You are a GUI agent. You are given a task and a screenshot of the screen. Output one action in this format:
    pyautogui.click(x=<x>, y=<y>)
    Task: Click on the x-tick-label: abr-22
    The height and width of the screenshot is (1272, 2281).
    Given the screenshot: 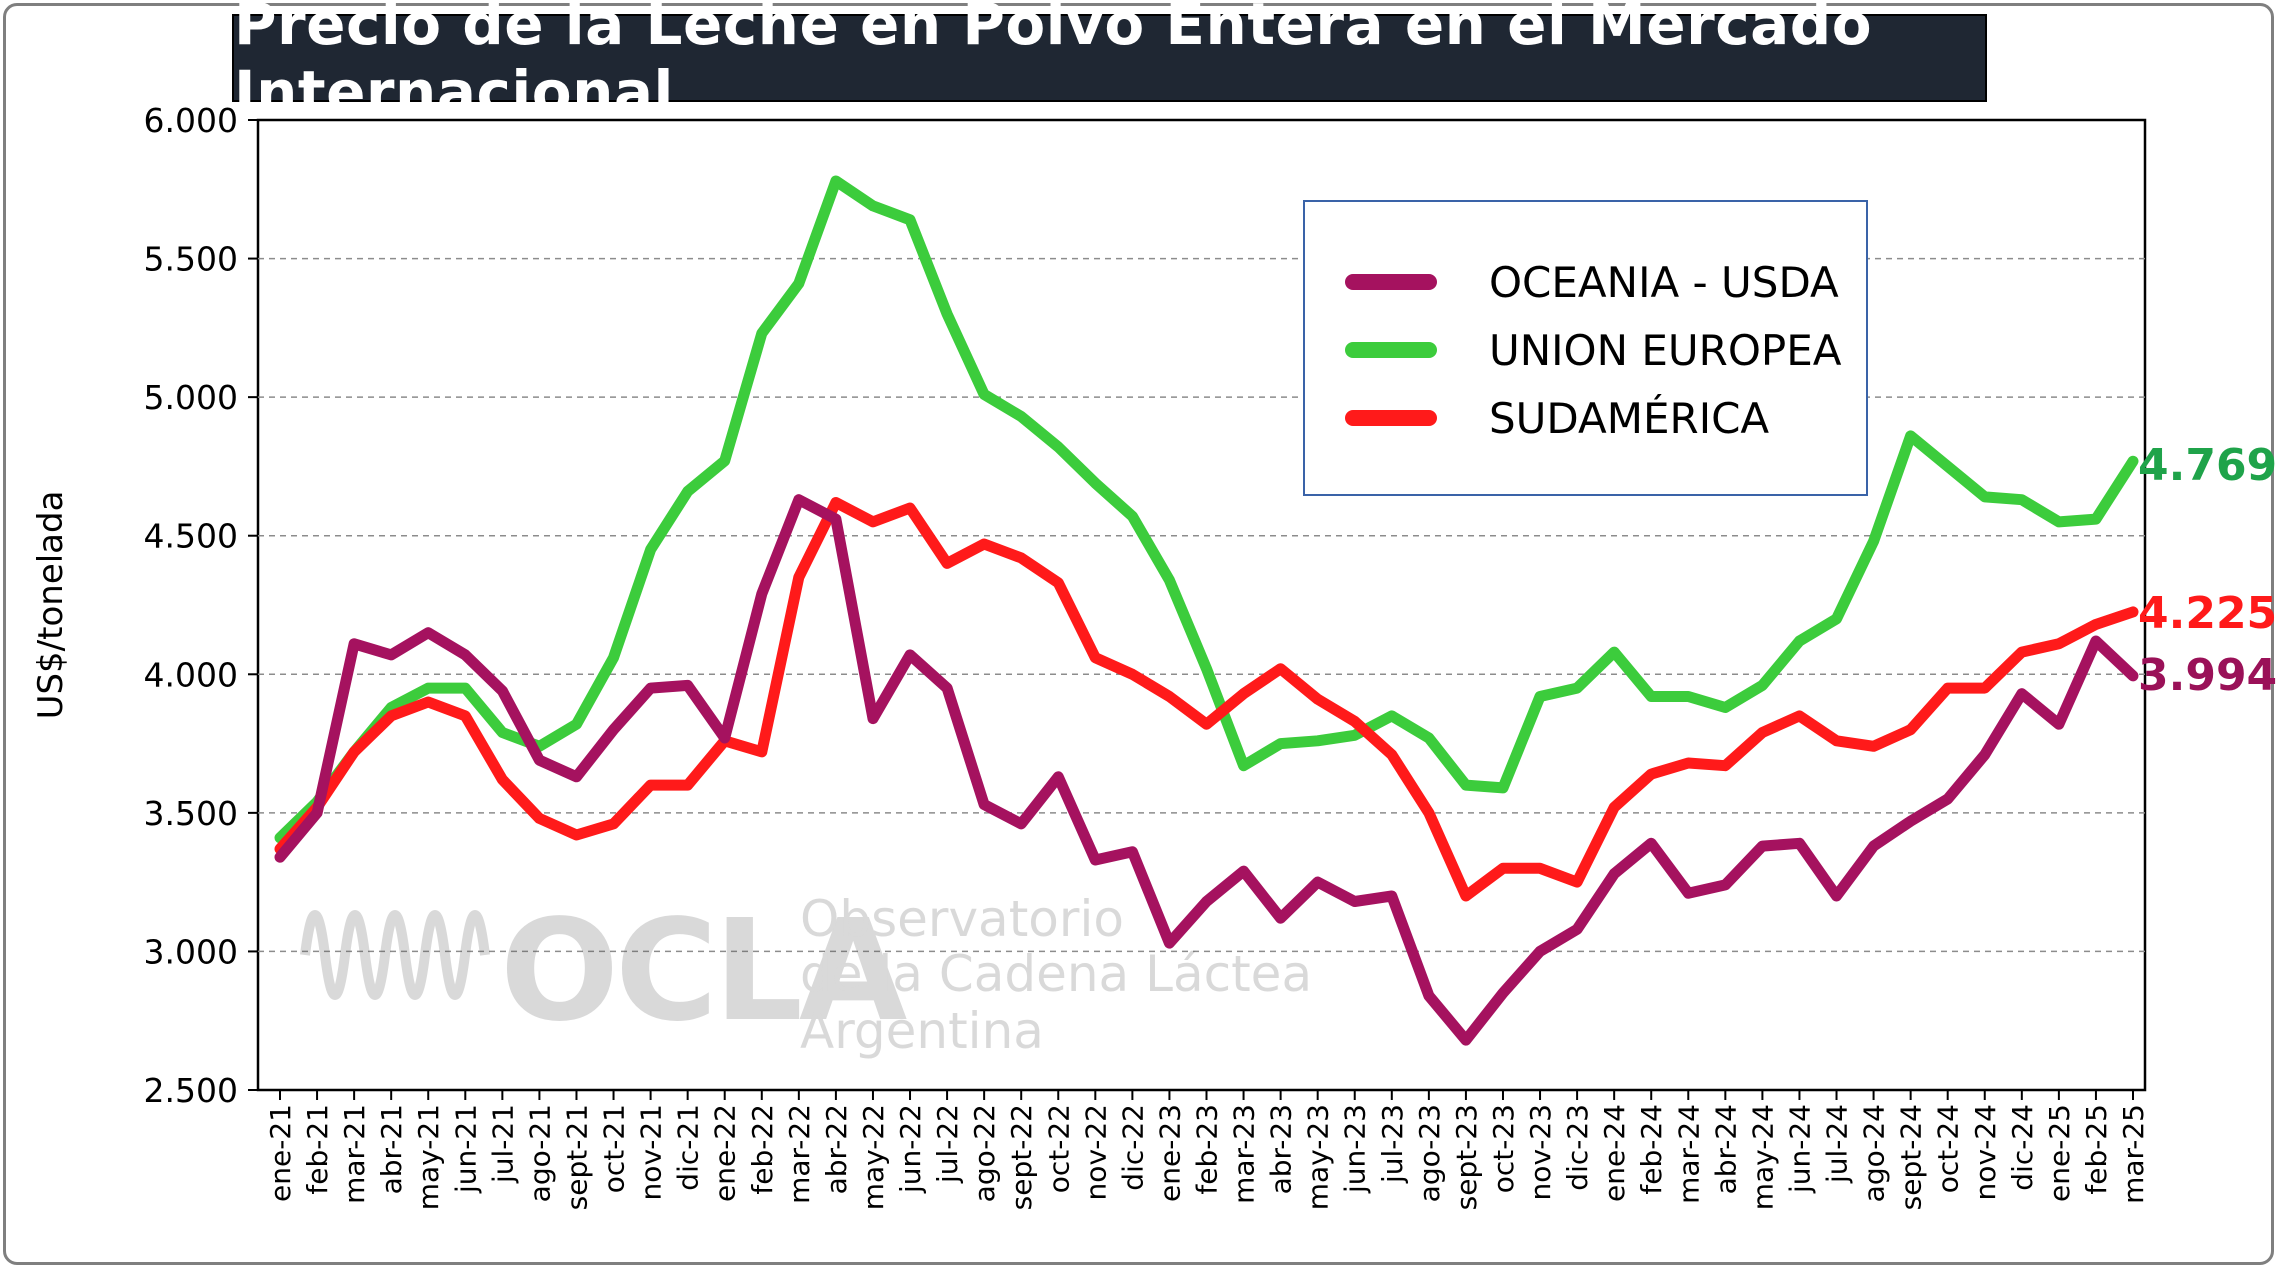 What is the action you would take?
    pyautogui.click(x=836, y=1149)
    